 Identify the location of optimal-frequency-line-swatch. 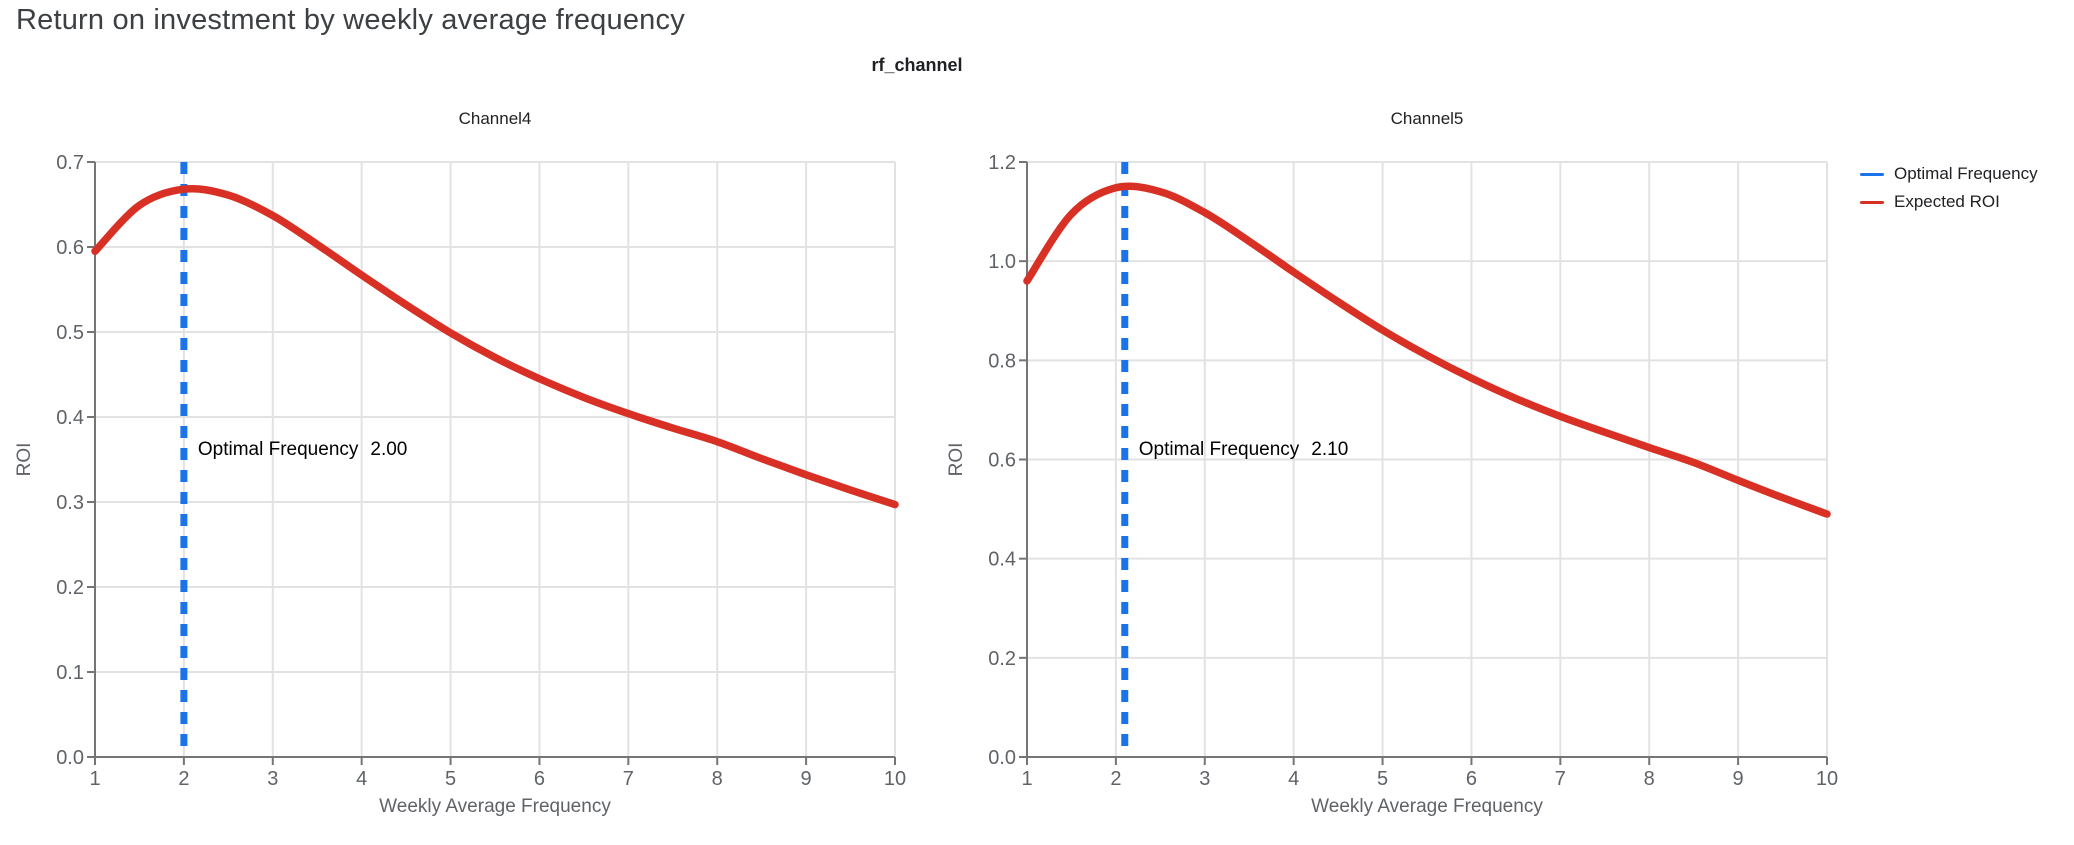
(1872, 174).